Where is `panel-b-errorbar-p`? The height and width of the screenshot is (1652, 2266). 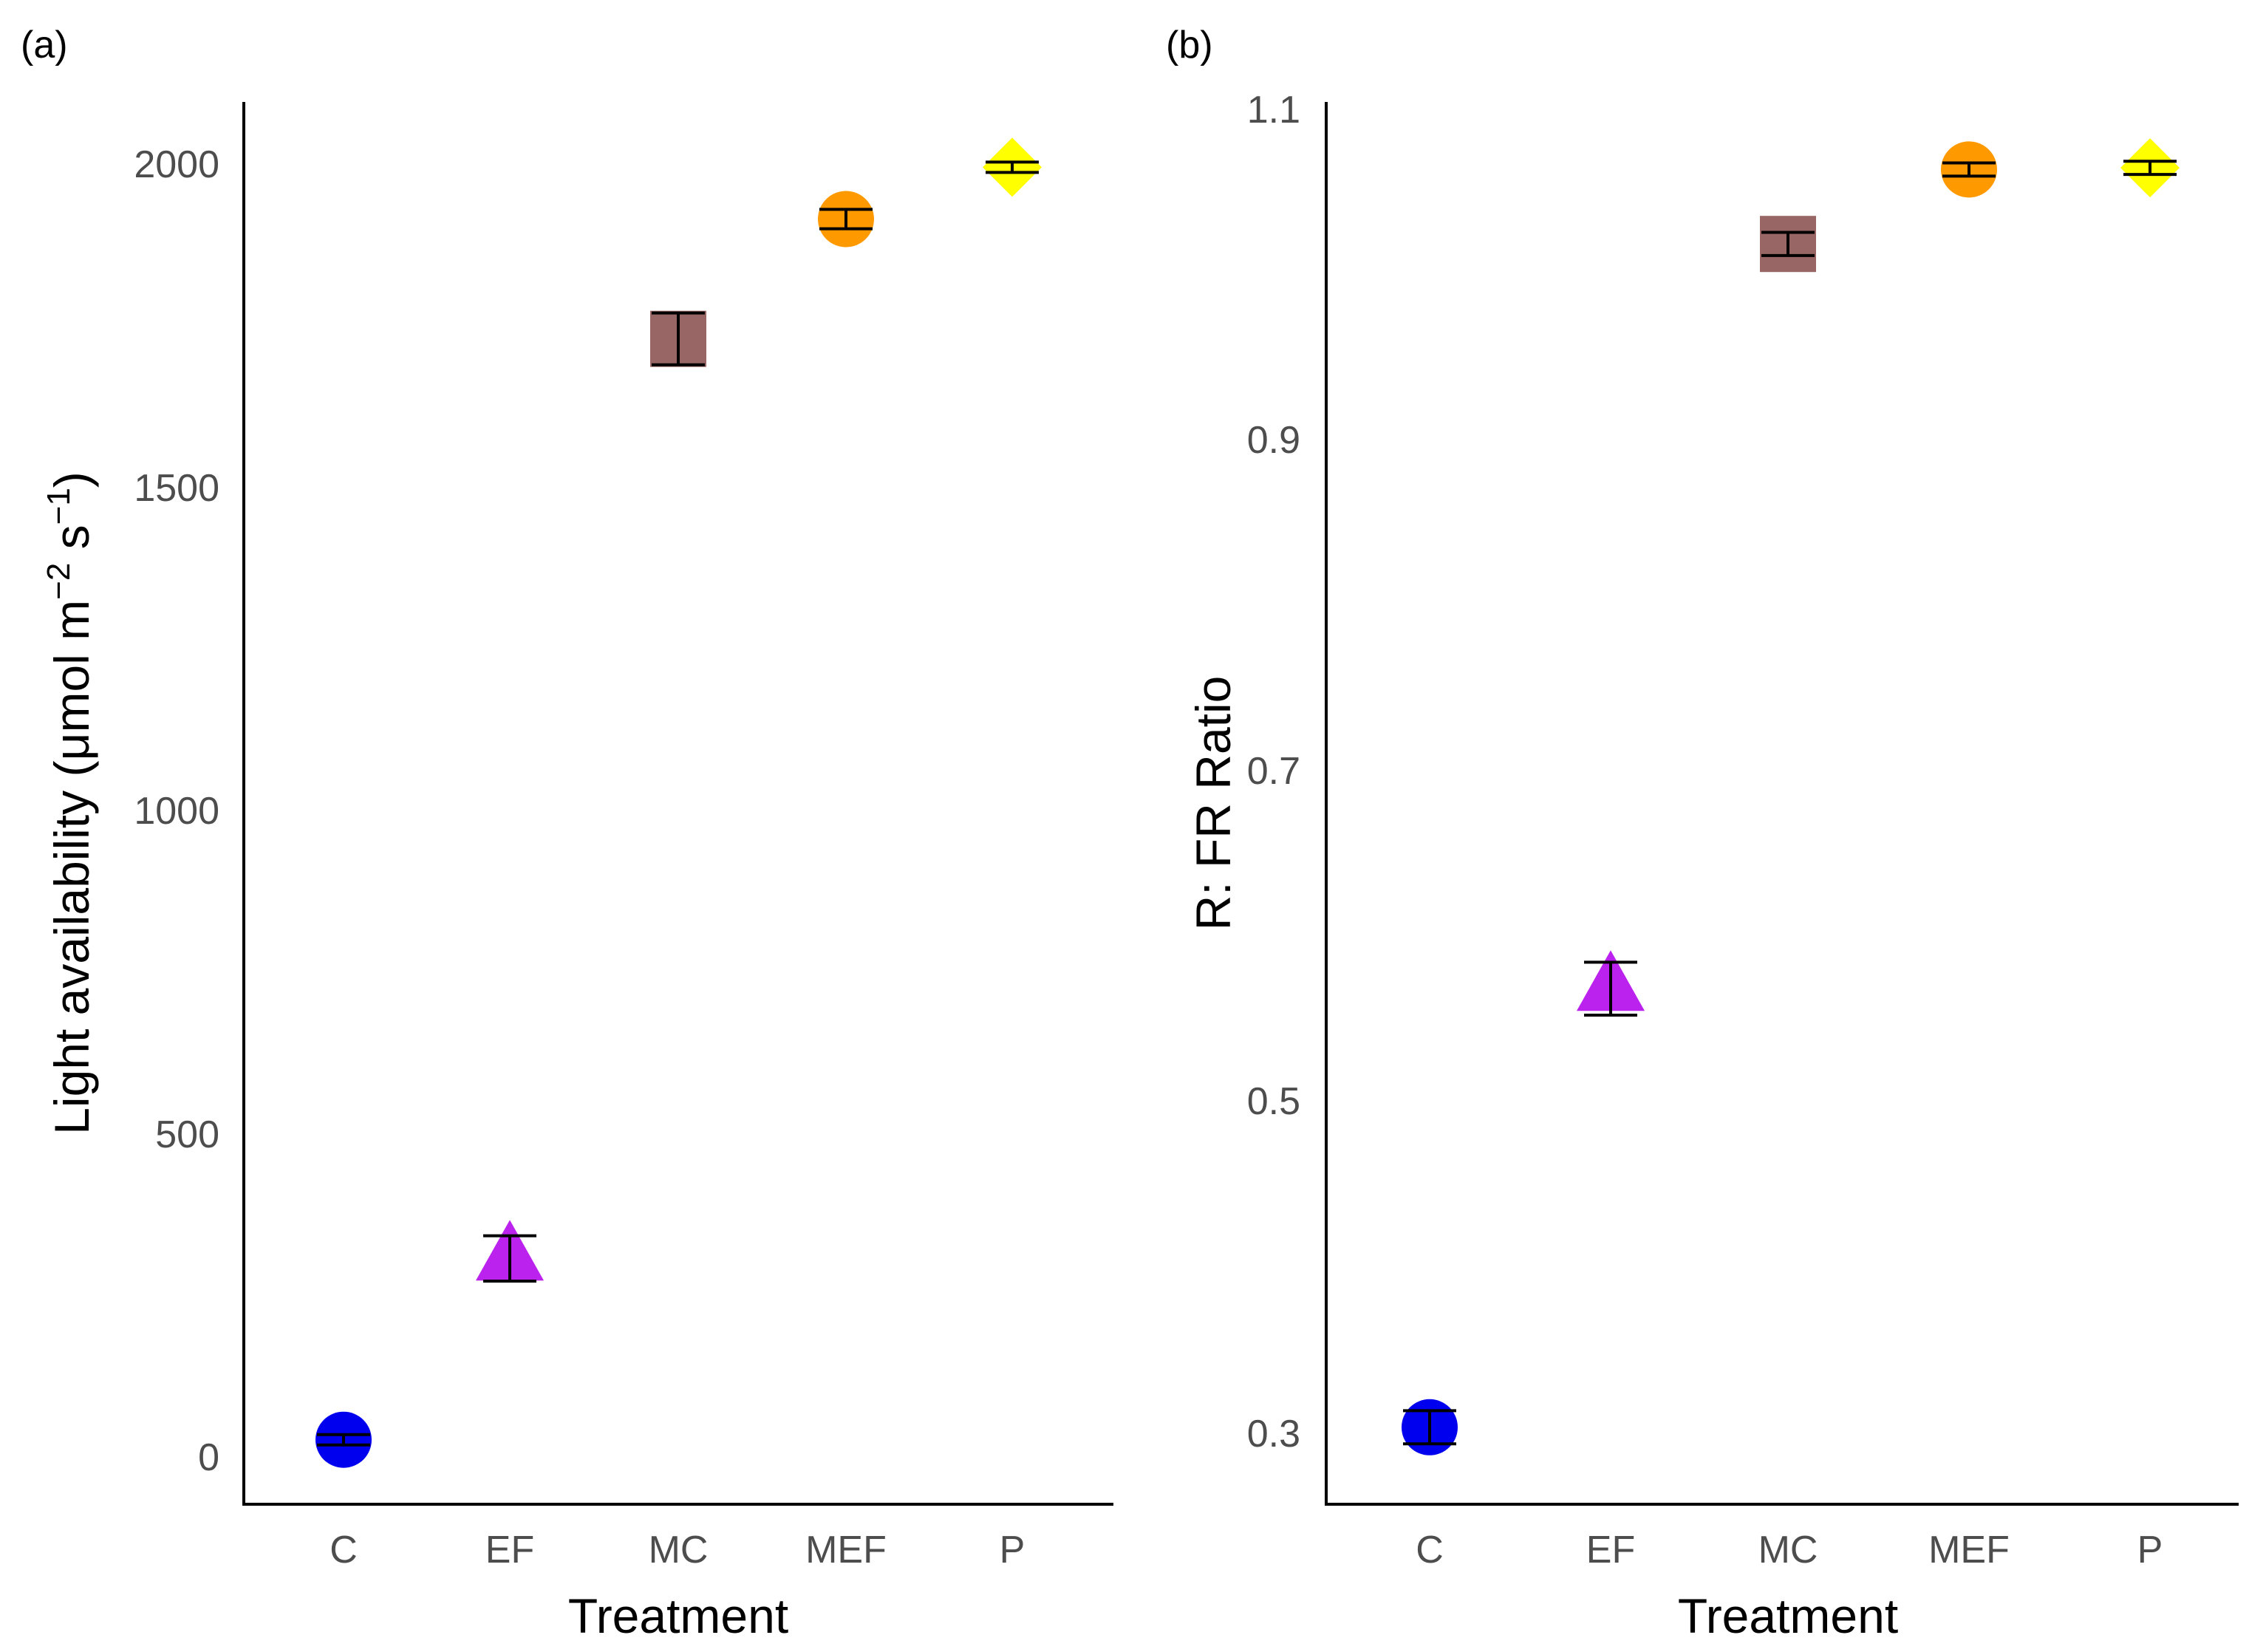 panel-b-errorbar-p is located at coordinates (2150, 168).